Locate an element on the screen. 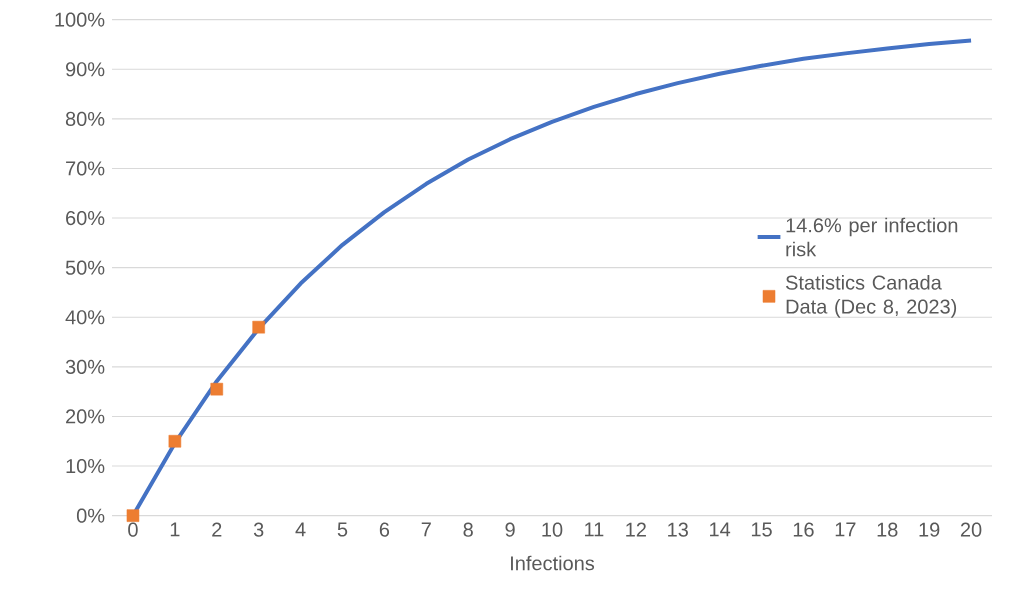  x-tick-label: 20 is located at coordinates (971, 529).